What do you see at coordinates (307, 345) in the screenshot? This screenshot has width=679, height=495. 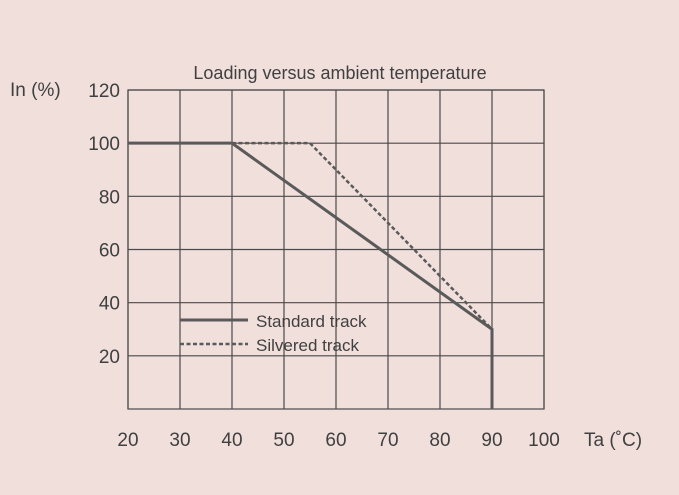 I see `legend-label-silvered-track: Silvered track` at bounding box center [307, 345].